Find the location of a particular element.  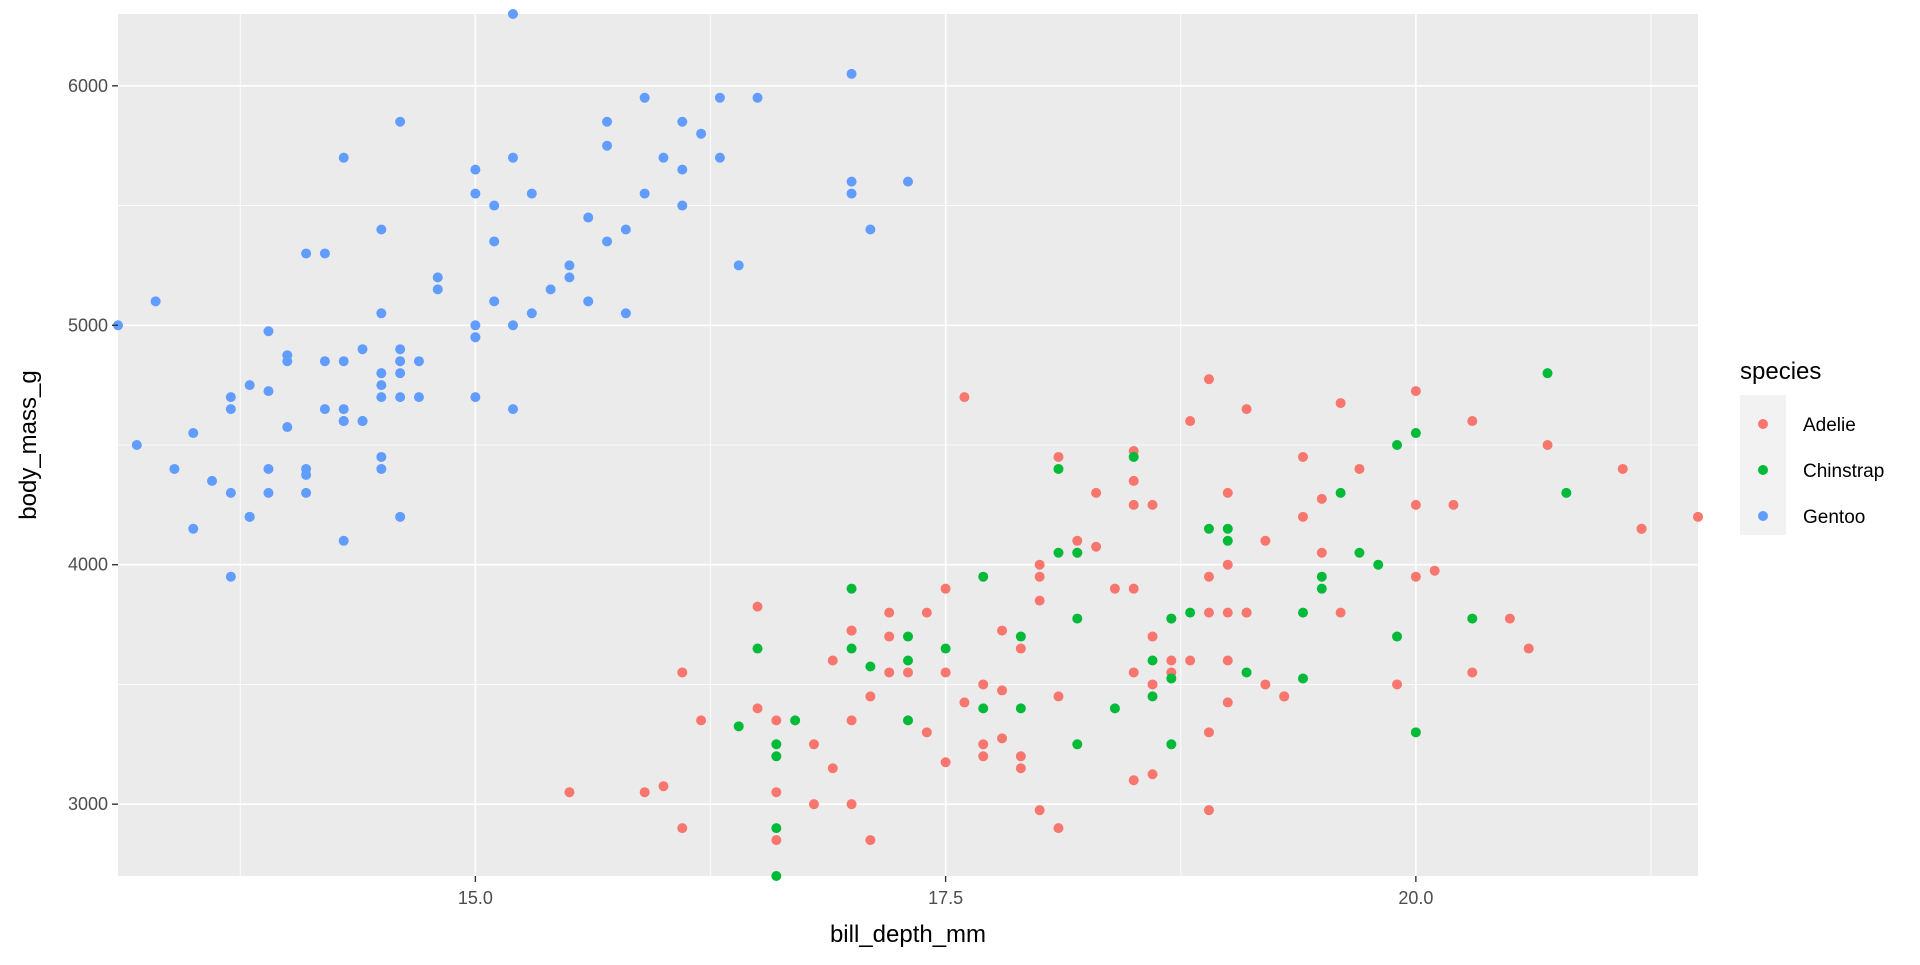

y-axis-ticks: 3000 4000 5000 6000 is located at coordinates (93, 445).